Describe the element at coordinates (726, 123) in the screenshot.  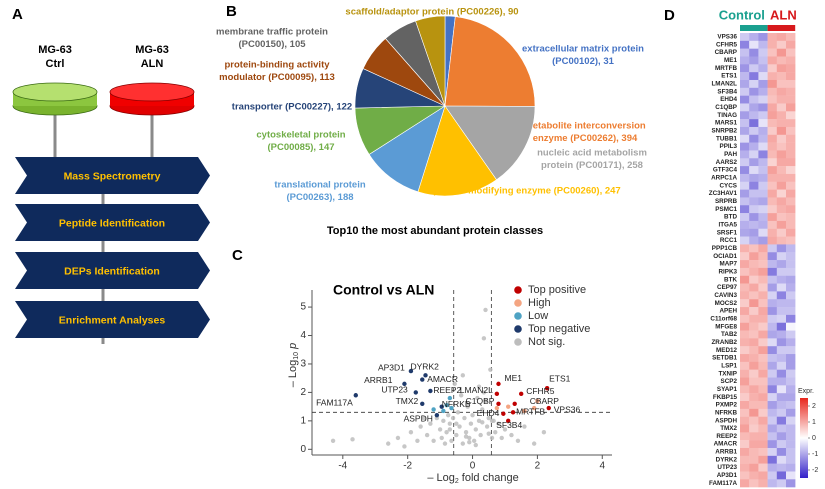
I see `row-label: MARS1` at that location.